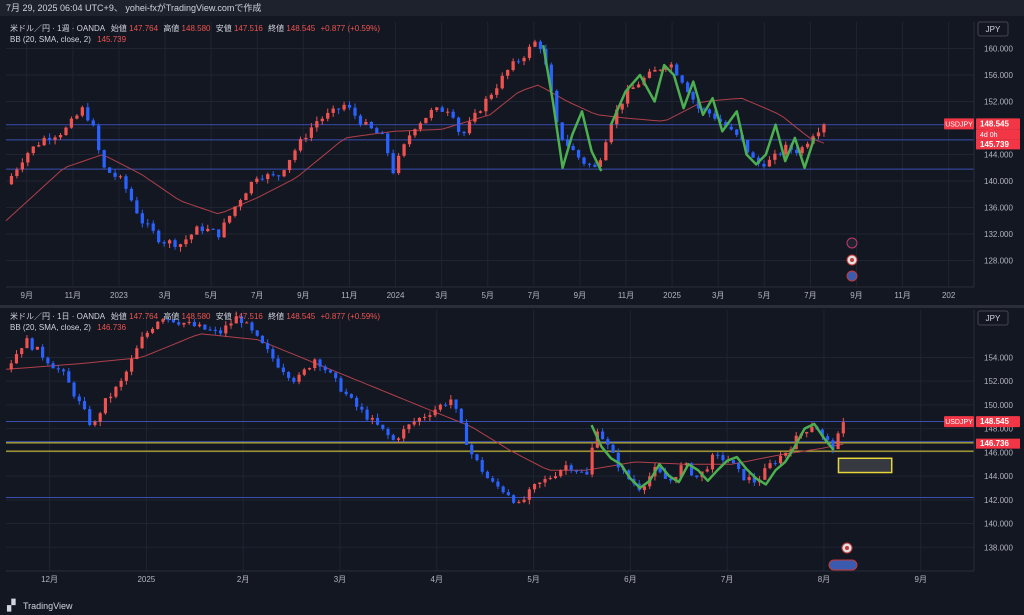 Image resolution: width=1024 pixels, height=615 pixels. What do you see at coordinates (512, 306) in the screenshot?
I see `panel-separator` at bounding box center [512, 306].